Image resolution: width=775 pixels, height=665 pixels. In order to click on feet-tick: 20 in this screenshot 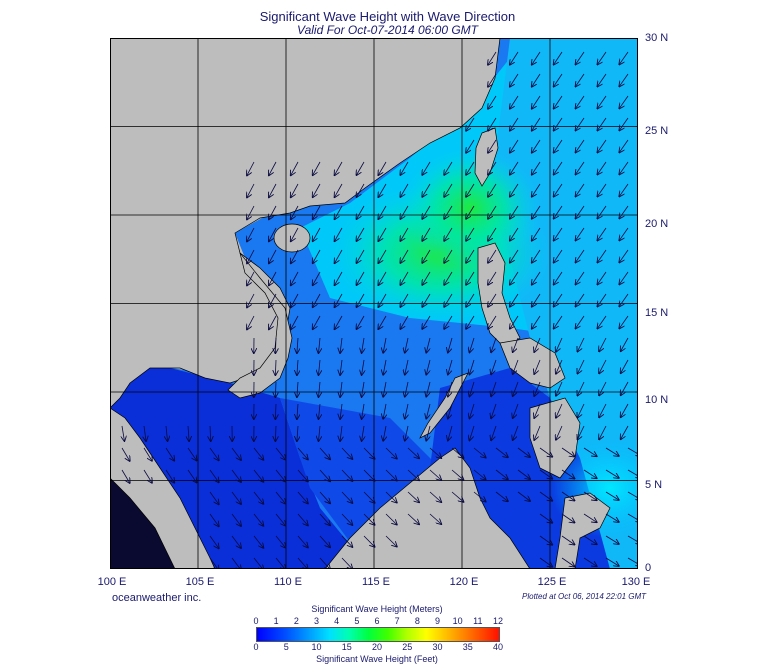, I will do `click(377, 647)`.